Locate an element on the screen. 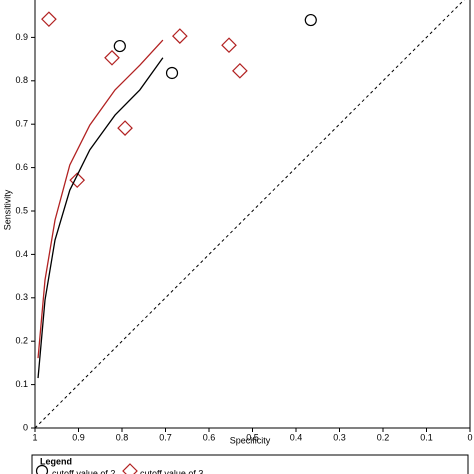 The image size is (474, 474). x-tick-label: 0.4 is located at coordinates (296, 437).